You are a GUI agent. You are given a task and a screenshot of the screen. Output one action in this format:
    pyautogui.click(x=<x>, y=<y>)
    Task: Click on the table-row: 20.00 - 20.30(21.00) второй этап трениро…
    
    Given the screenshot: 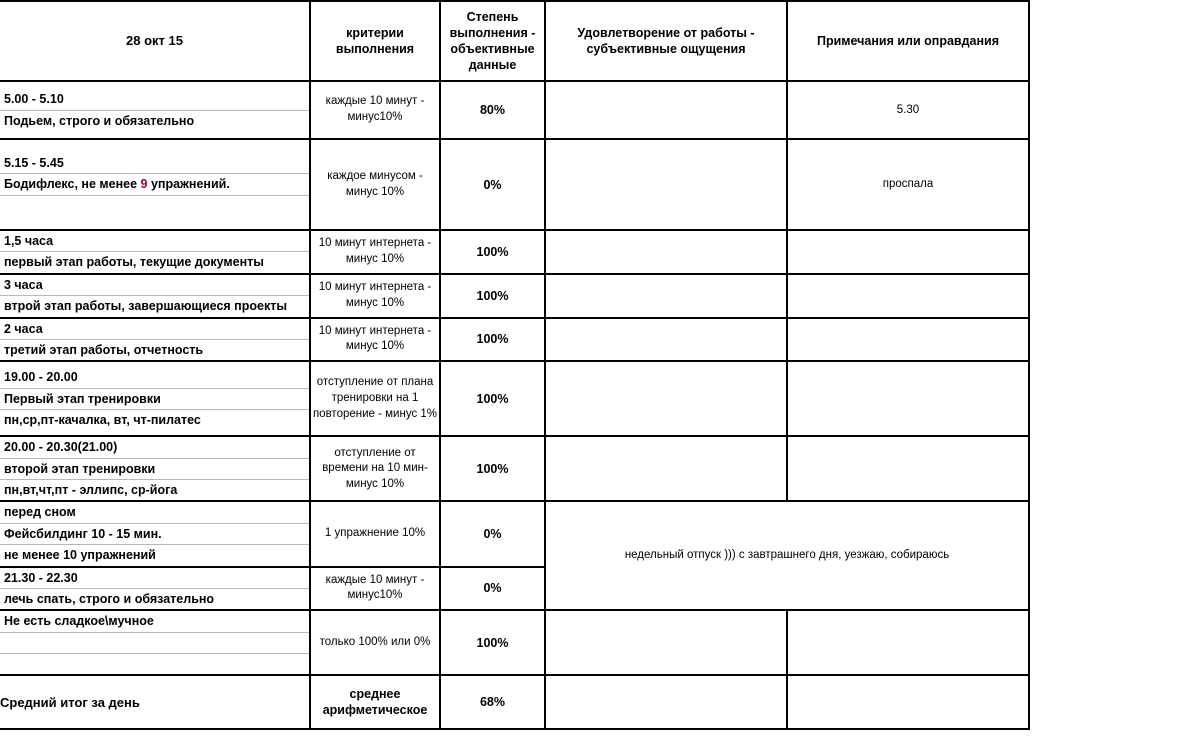 What is the action you would take?
    pyautogui.click(x=515, y=469)
    